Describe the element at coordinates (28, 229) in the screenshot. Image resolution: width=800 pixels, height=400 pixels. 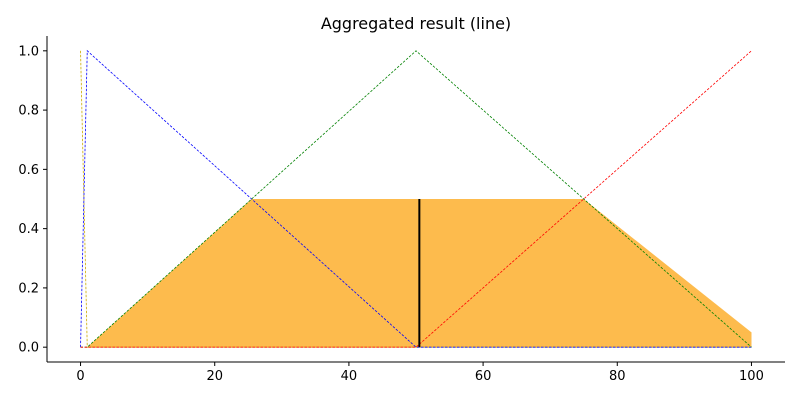
I see `y-tick-label: 0.4` at that location.